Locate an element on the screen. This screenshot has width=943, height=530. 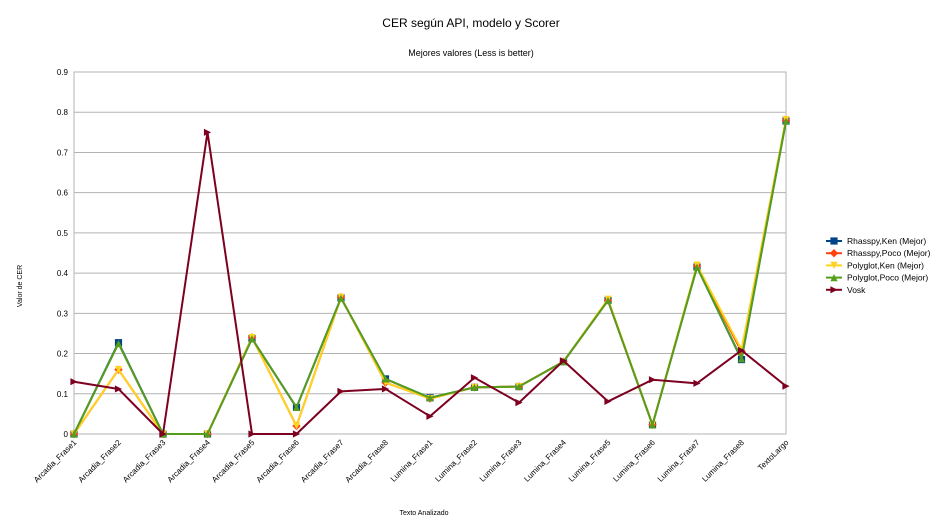
x-tick-label: Arcadia_Frase2 is located at coordinates (100, 461).